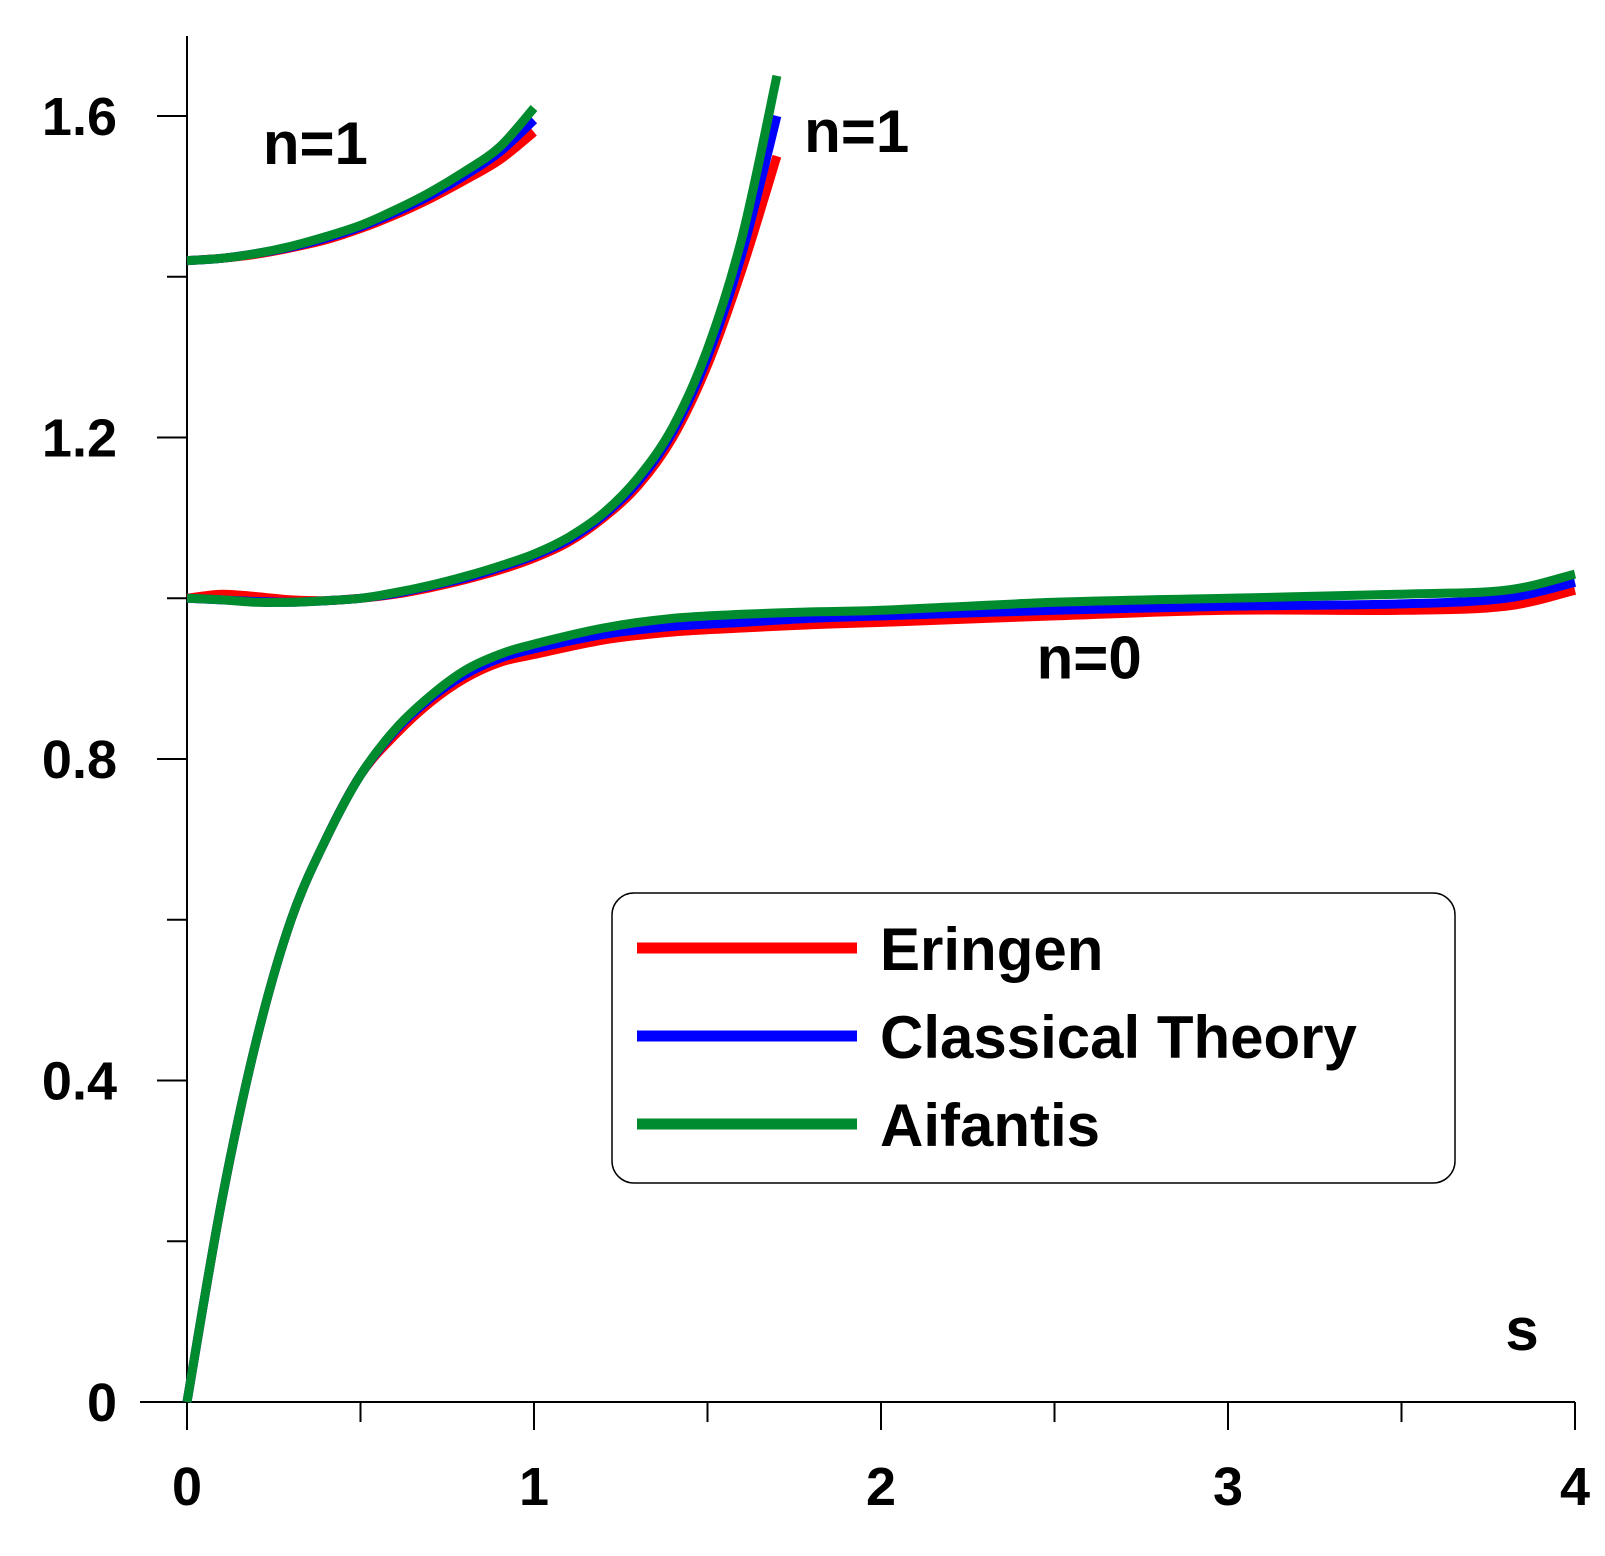 Image resolution: width=1605 pixels, height=1556 pixels. I want to click on series-line-aifantis-n-1-lower, so click(484, 341).